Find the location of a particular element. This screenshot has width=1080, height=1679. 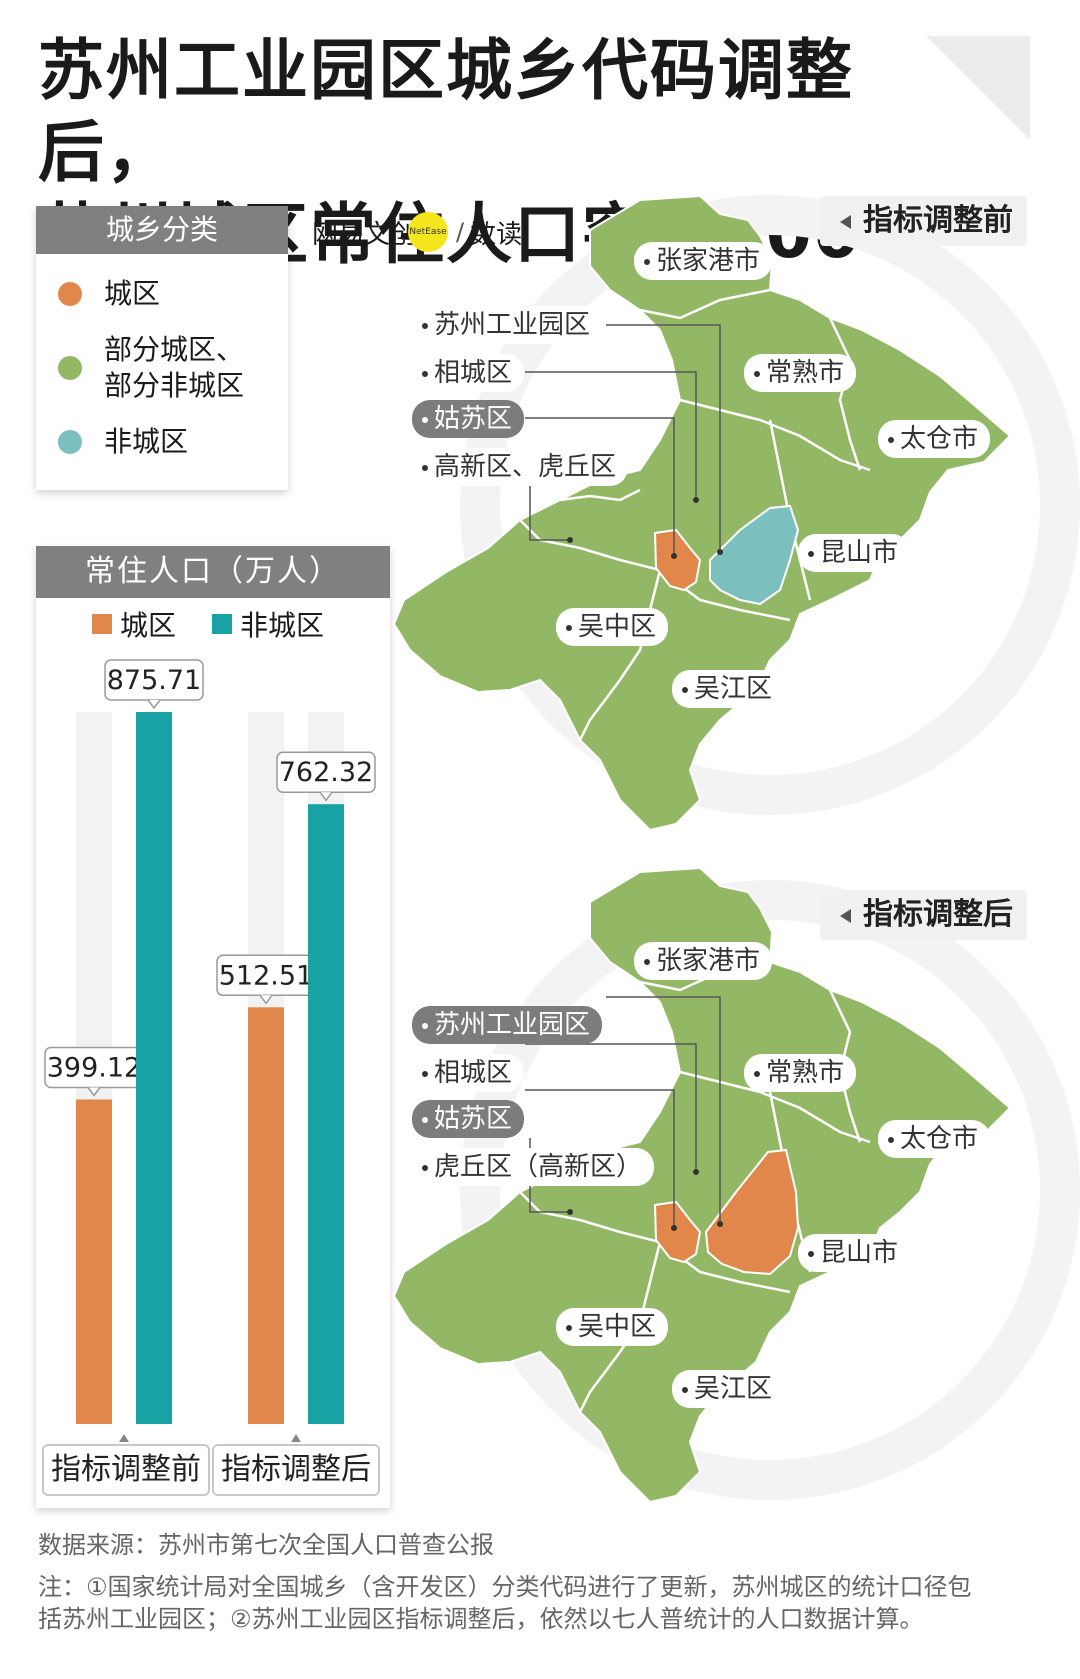

label-after-sip: 苏州工业园区 is located at coordinates (507, 1025).